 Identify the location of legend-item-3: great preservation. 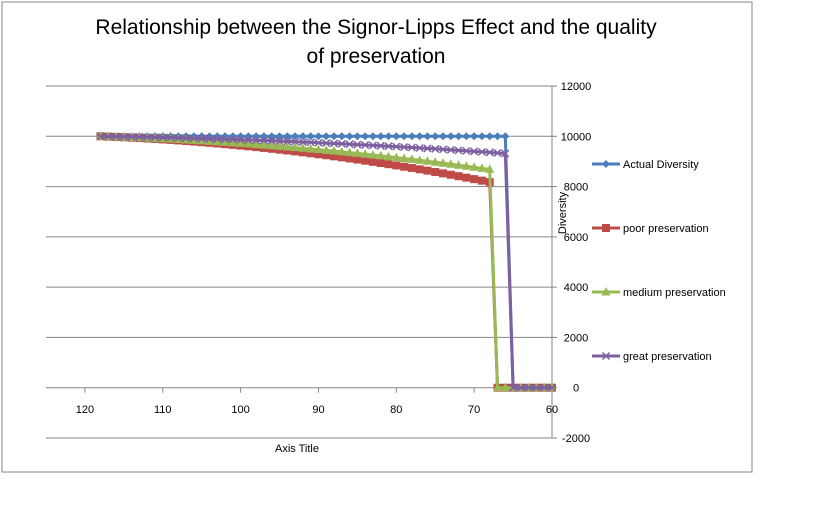
(652, 357).